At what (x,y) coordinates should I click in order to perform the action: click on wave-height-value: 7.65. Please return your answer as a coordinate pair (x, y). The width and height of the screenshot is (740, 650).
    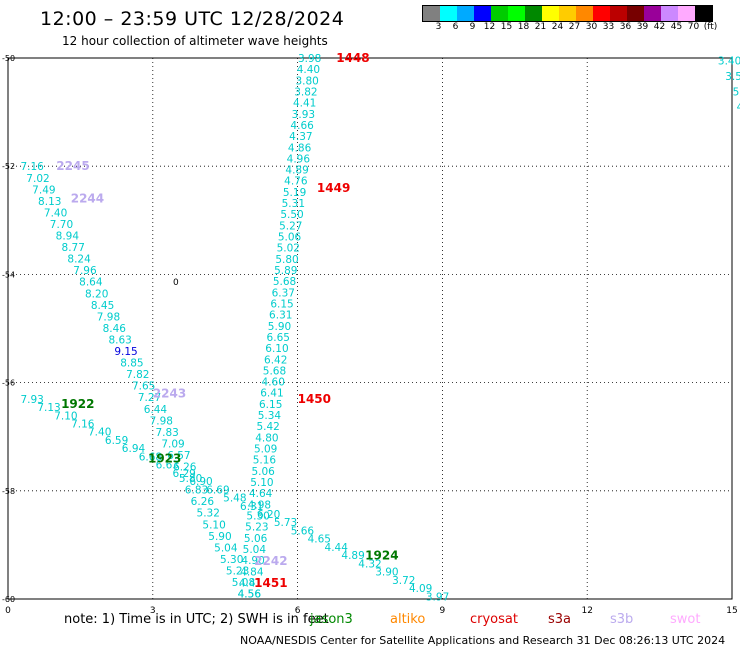
    Looking at the image, I should click on (143, 387).